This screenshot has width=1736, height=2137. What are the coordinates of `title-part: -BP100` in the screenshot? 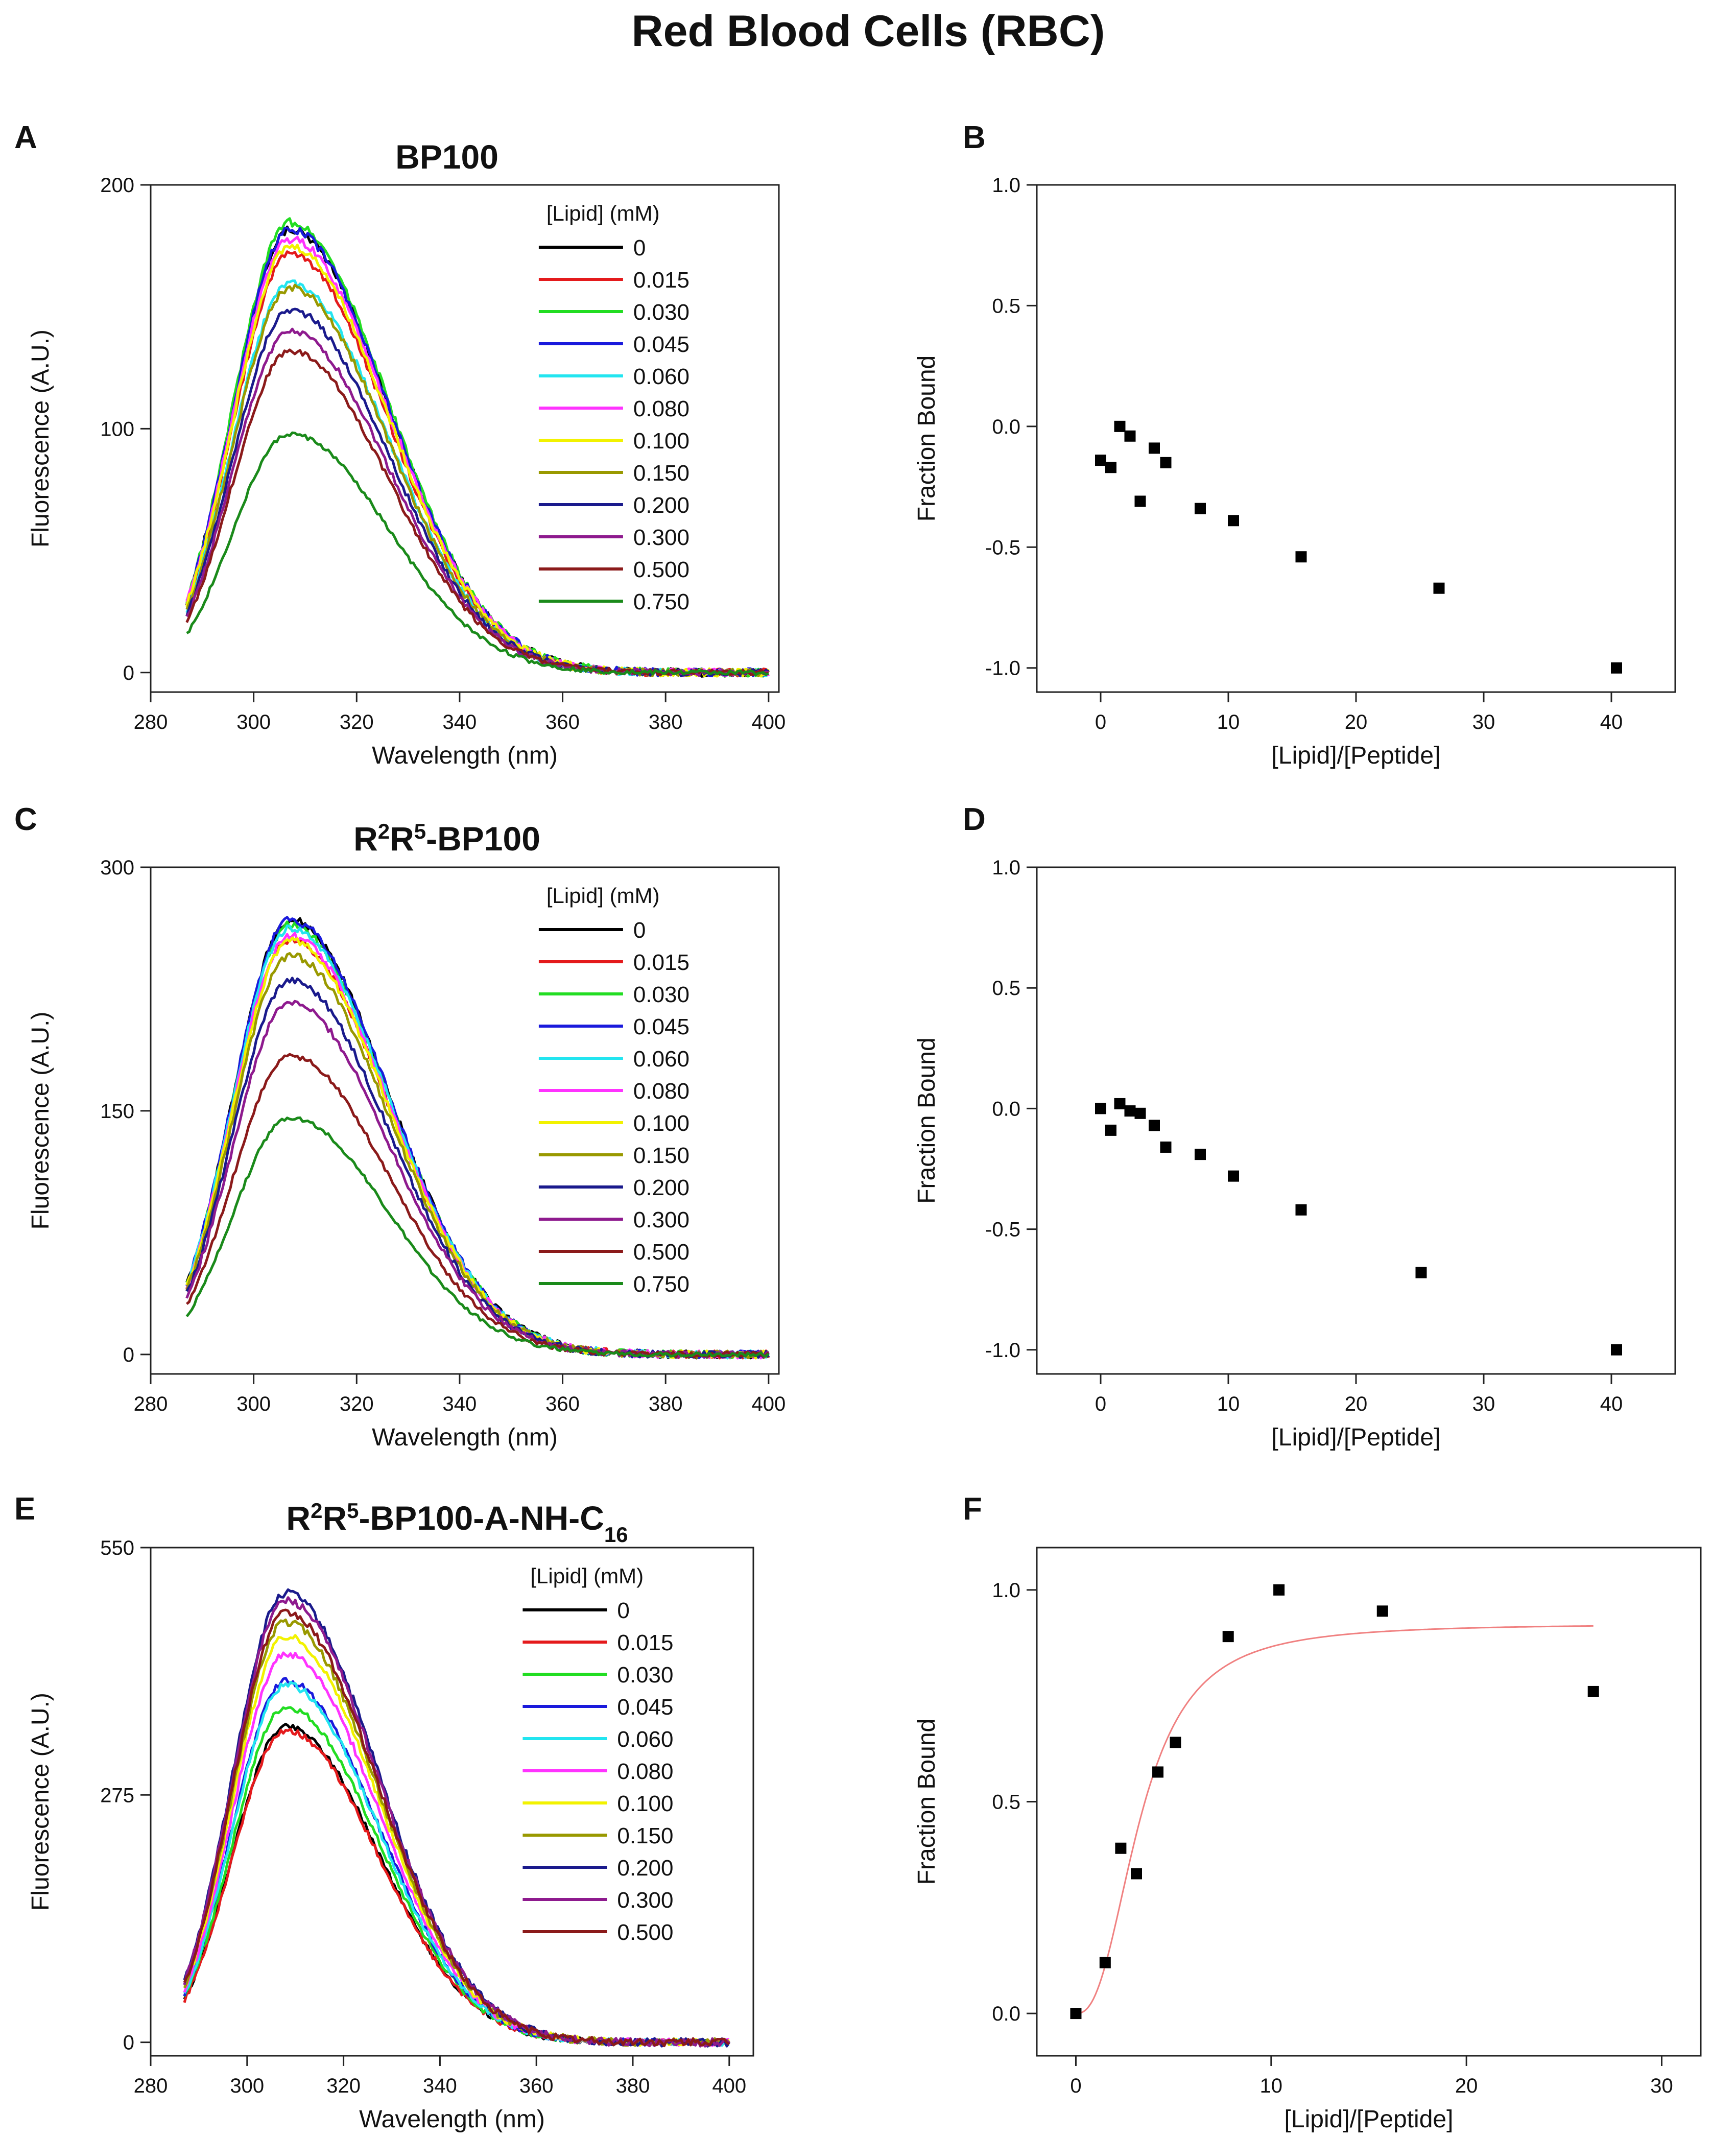 It's located at (483, 839).